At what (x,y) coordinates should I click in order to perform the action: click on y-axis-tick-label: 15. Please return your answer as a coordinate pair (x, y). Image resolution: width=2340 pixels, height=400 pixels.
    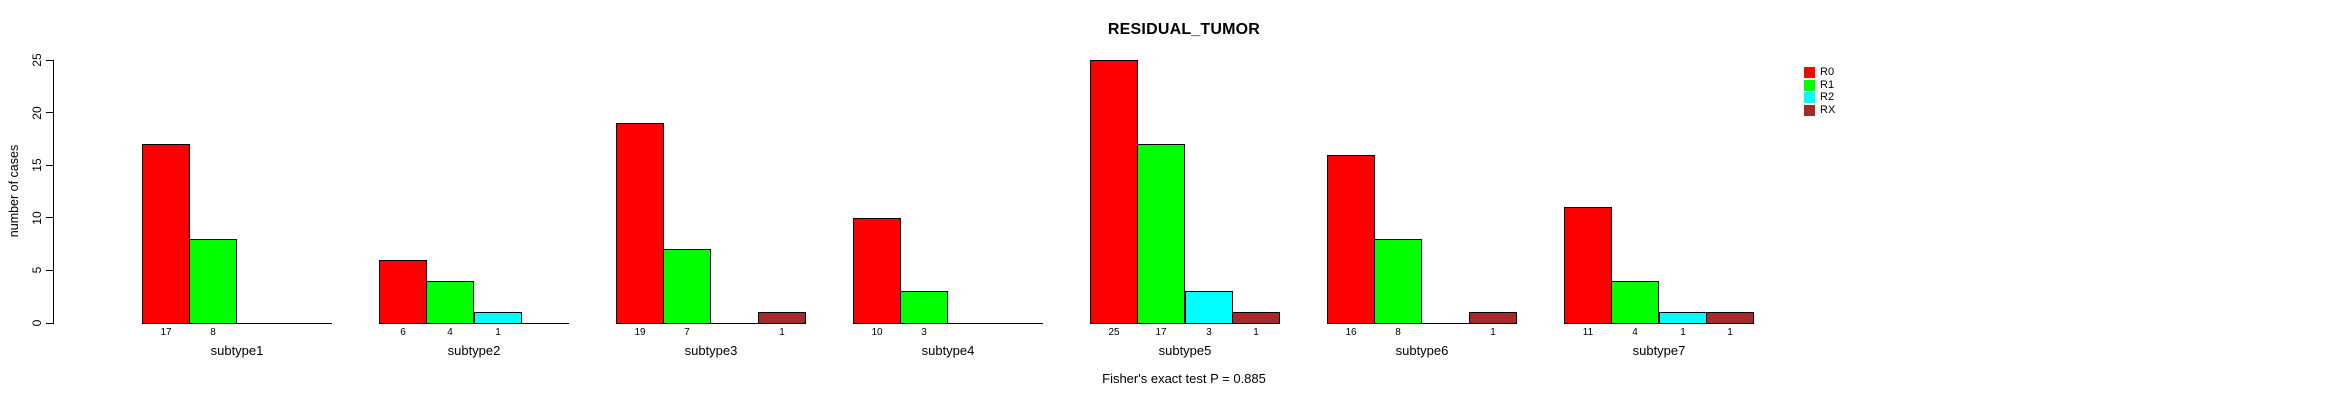
    Looking at the image, I should click on (37, 165).